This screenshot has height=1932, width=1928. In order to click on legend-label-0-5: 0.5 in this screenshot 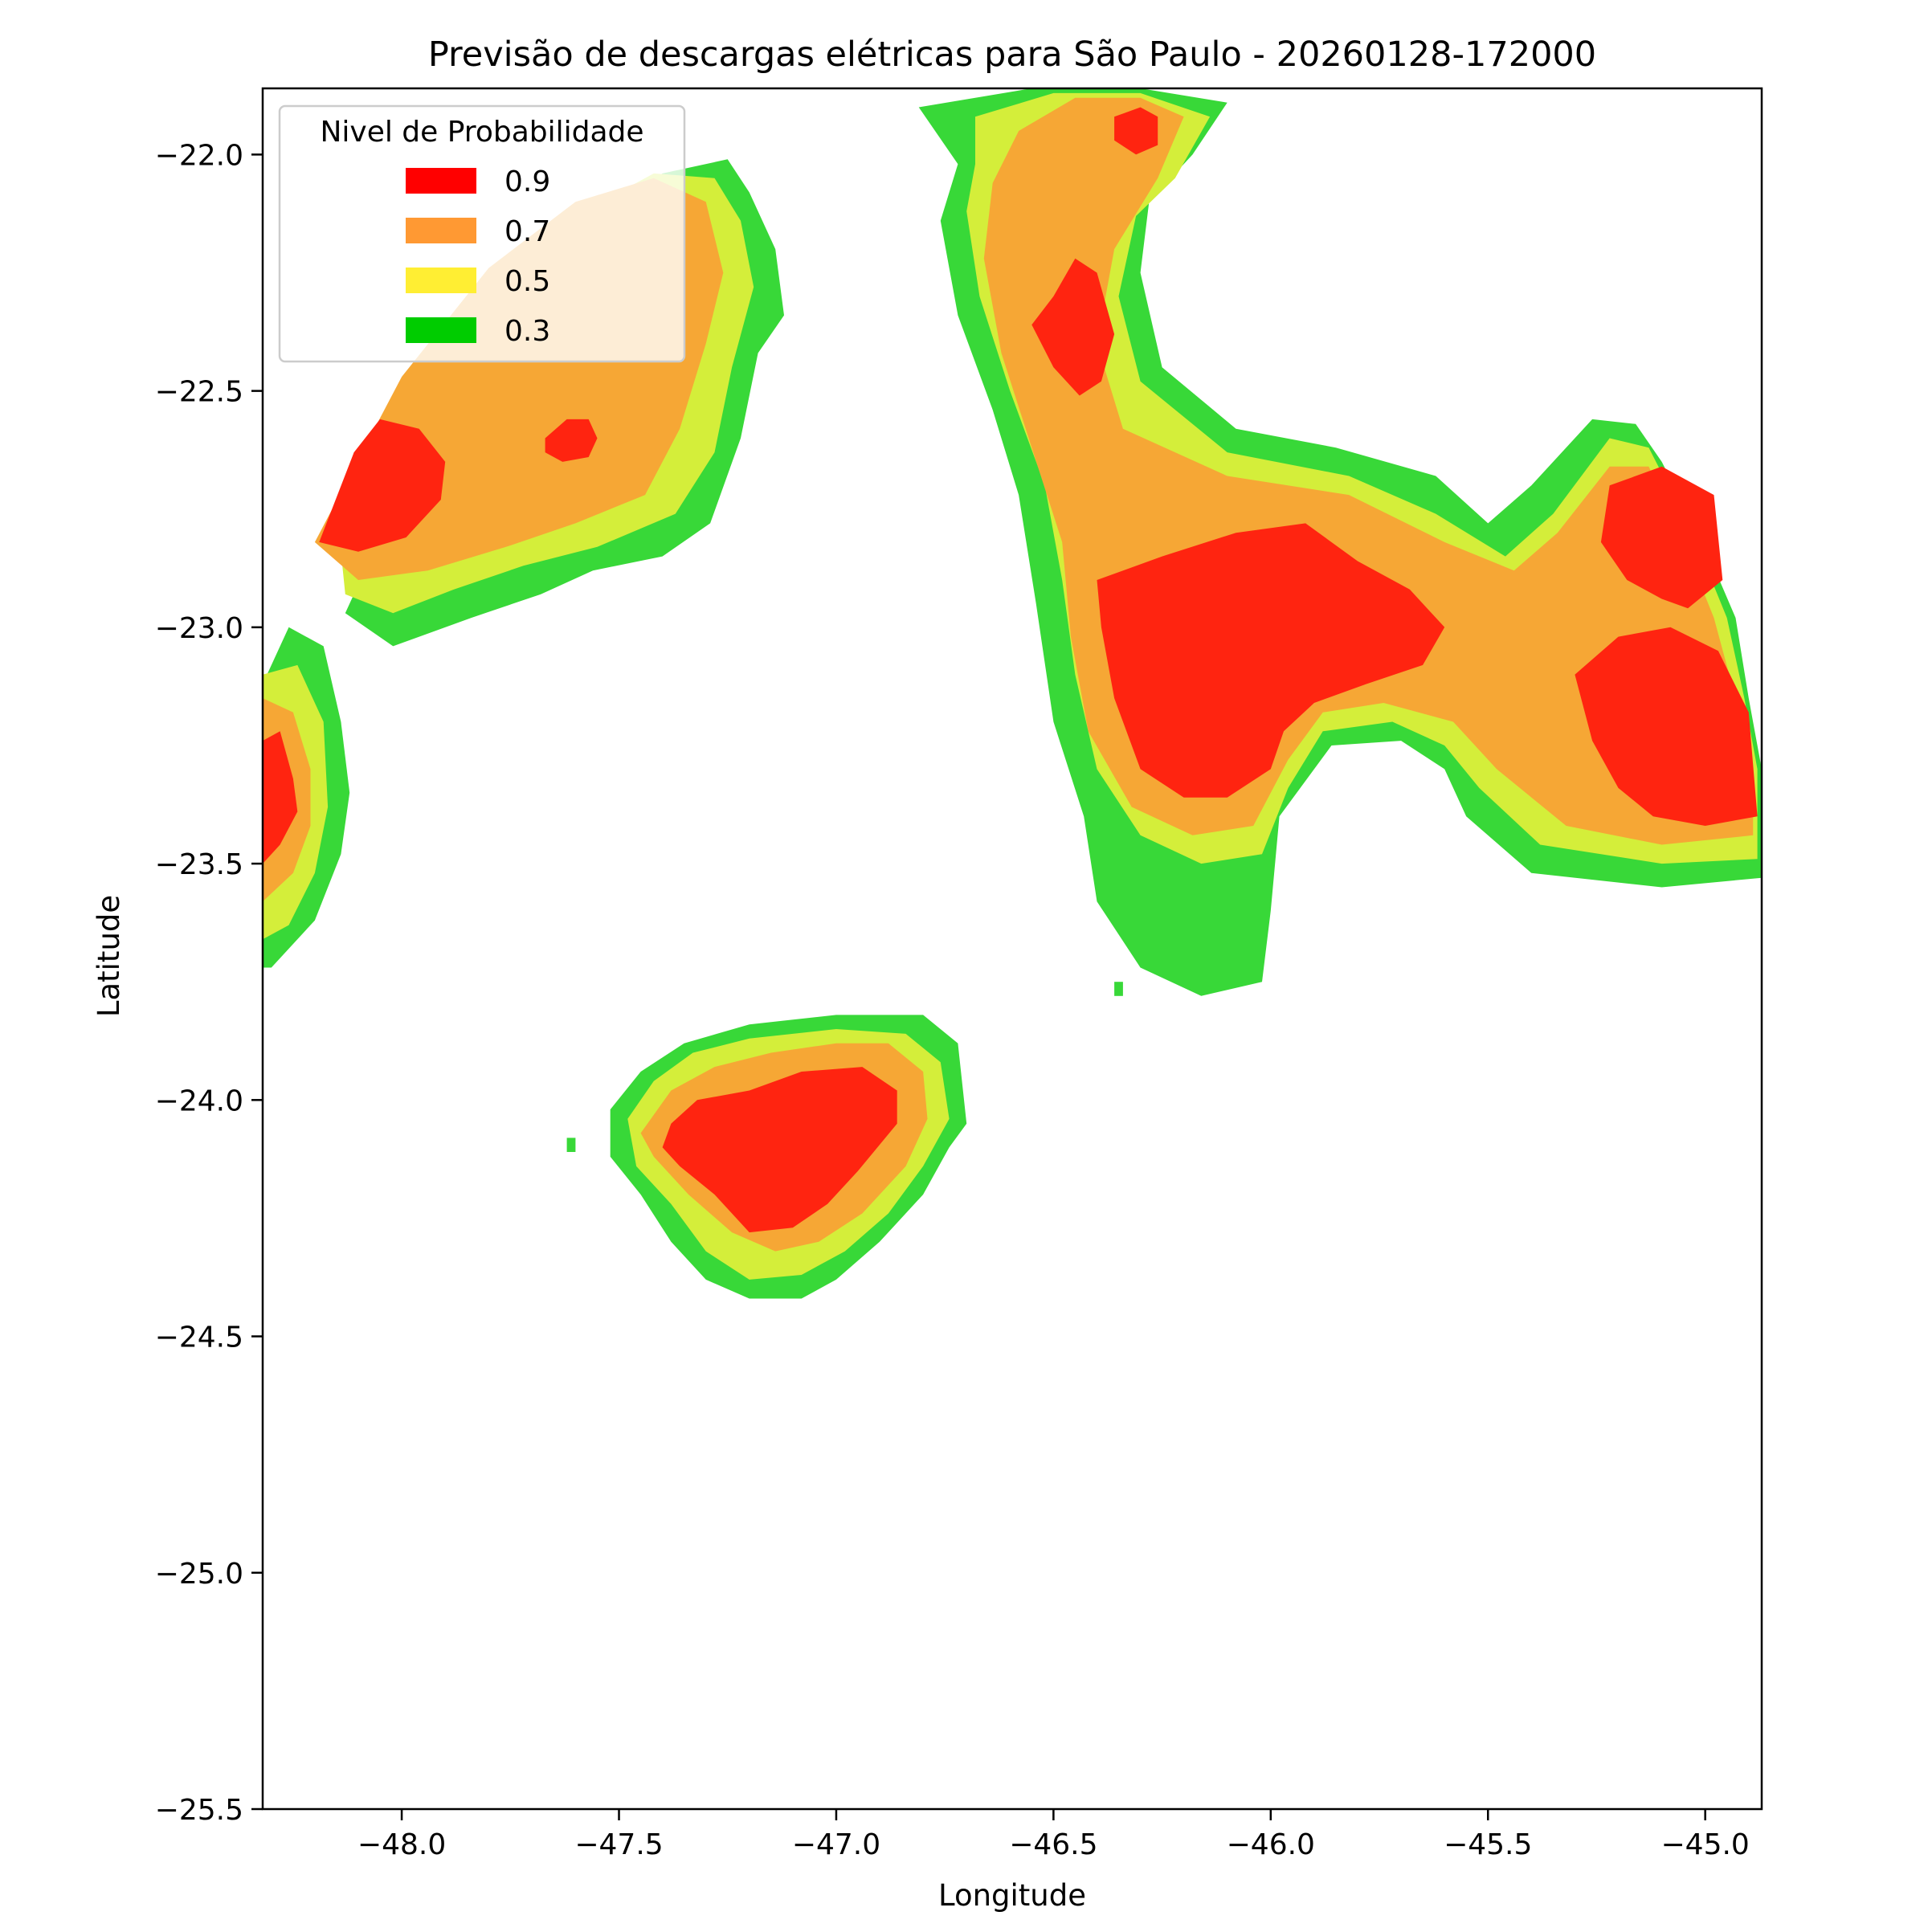, I will do `click(527, 282)`.